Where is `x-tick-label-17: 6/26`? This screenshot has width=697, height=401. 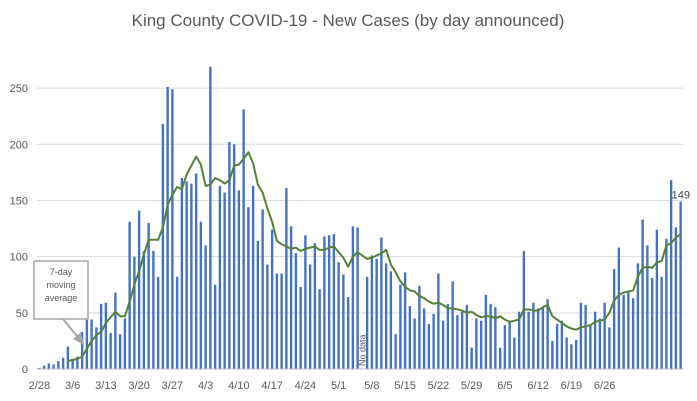
x-tick-label-17: 6/26 is located at coordinates (604, 386).